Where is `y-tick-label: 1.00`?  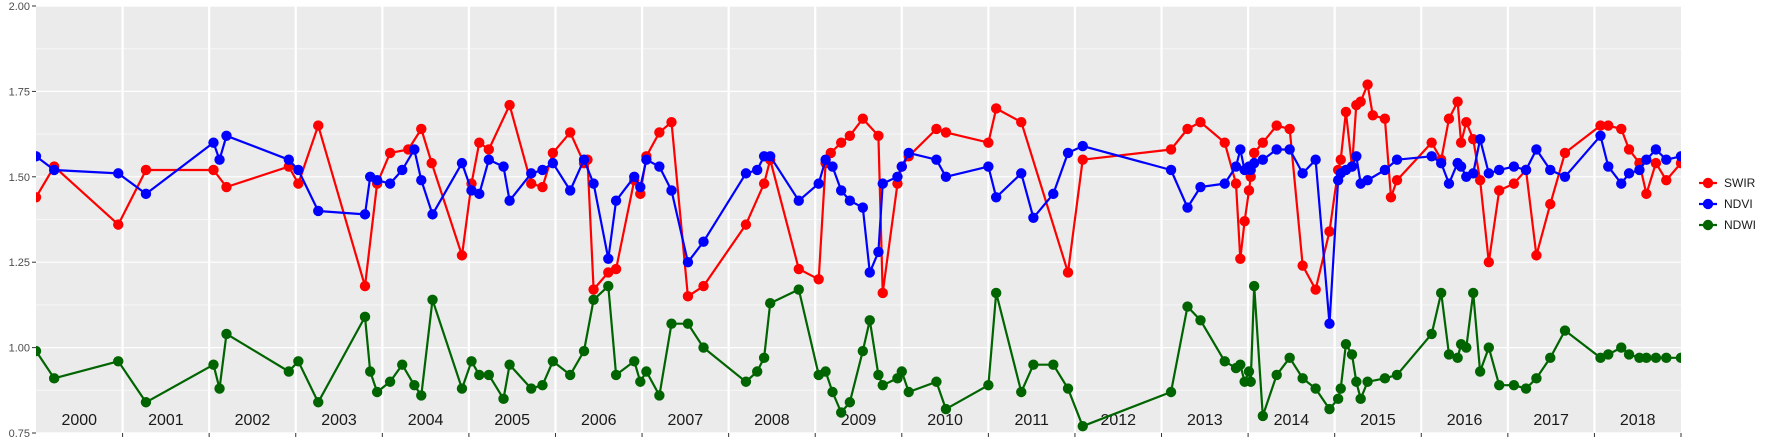 y-tick-label: 1.00 is located at coordinates (19, 349).